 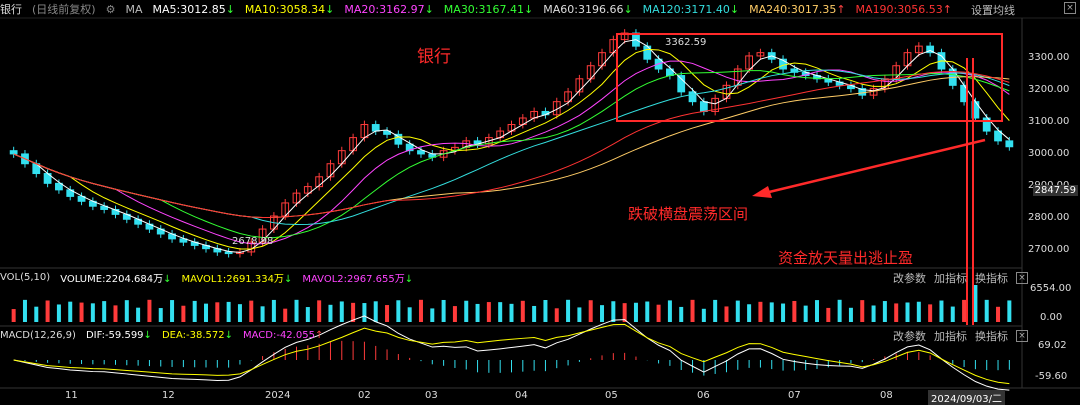 What do you see at coordinates (794, 395) in the screenshot?
I see `time-label: 07` at bounding box center [794, 395].